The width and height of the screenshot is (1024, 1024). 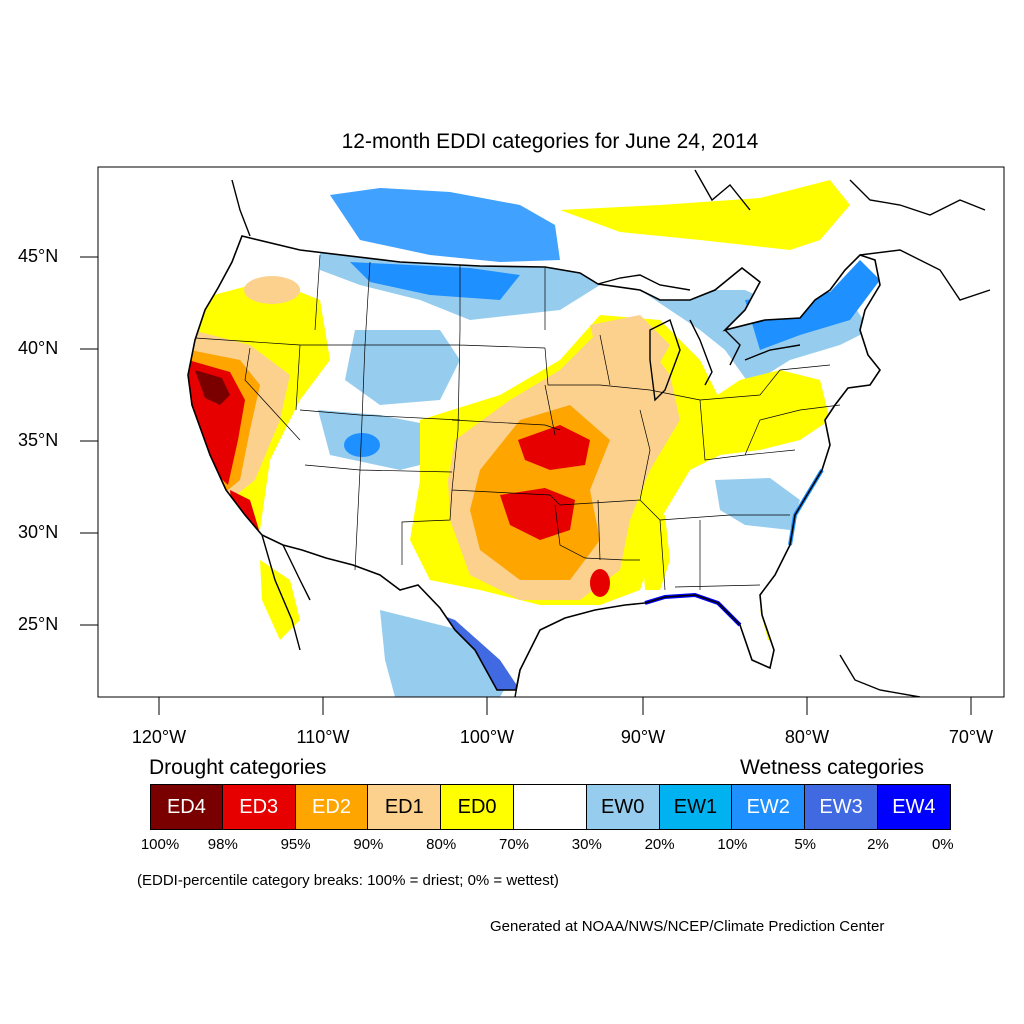 I want to click on northeast-very-wet, so click(x=812, y=305).